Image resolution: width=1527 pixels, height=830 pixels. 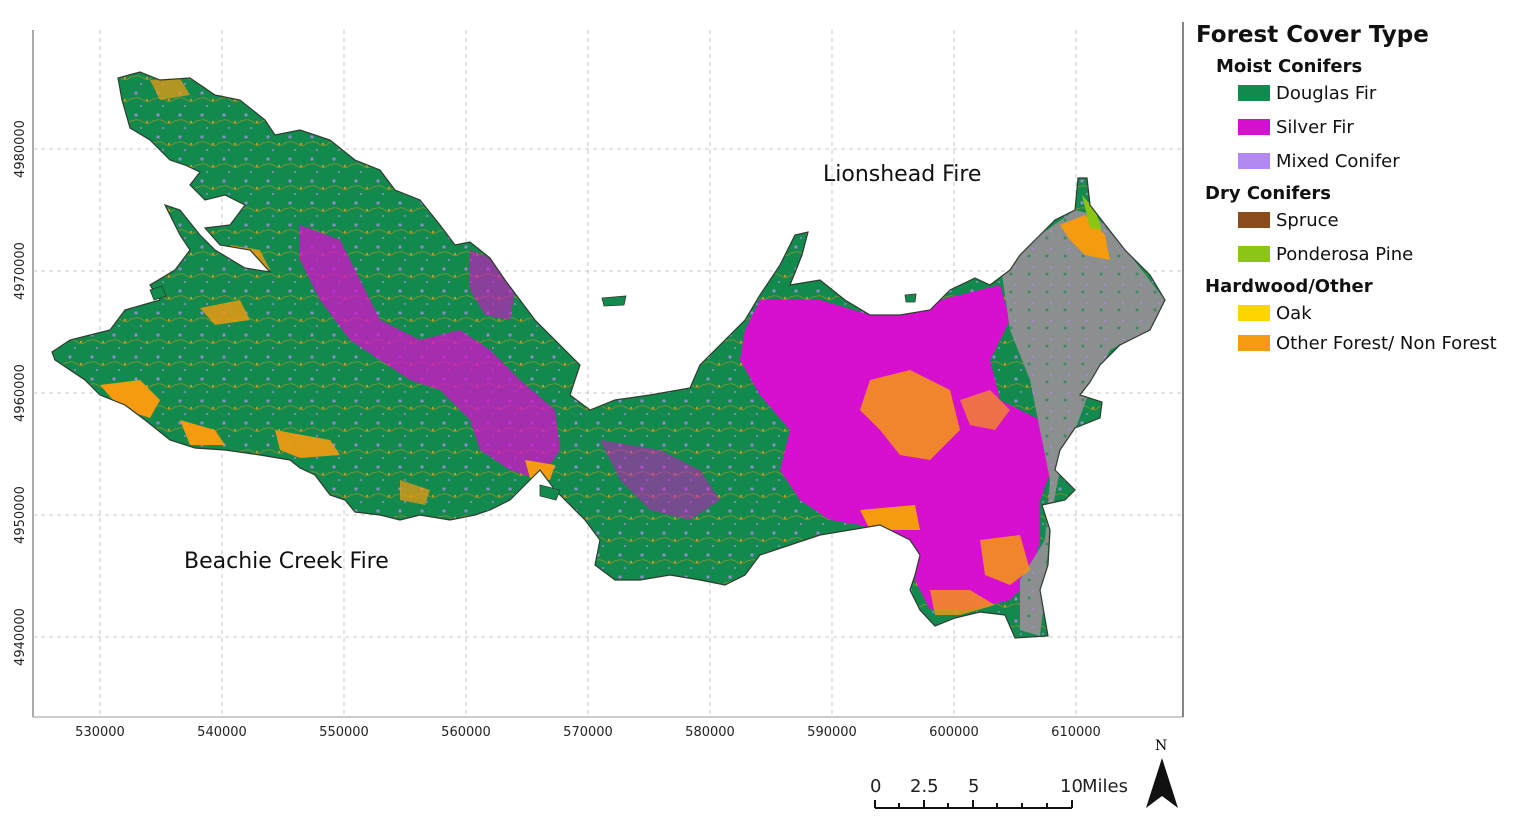 I want to click on x-tick-label: 580000, so click(x=710, y=732).